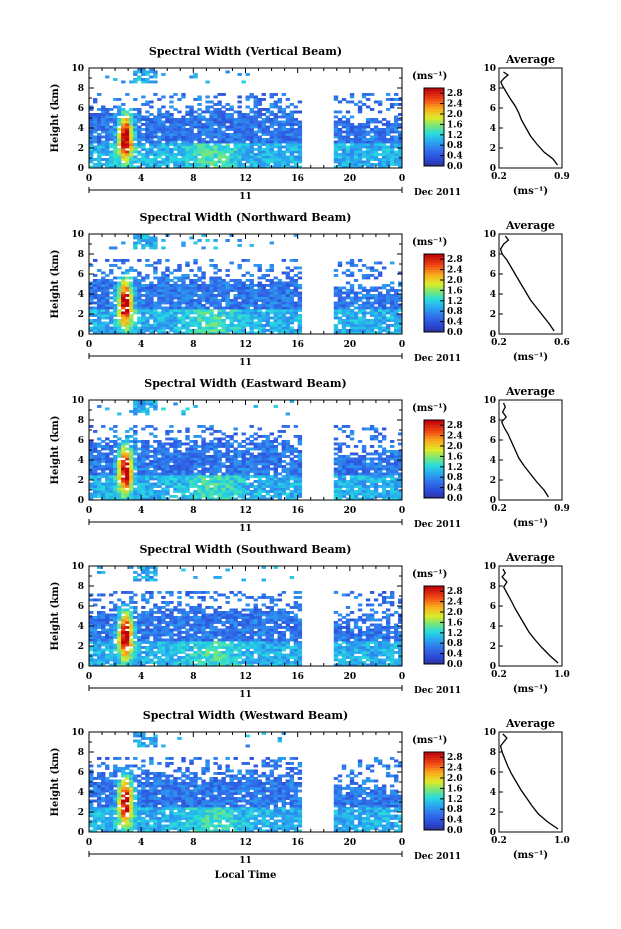 The width and height of the screenshot is (621, 929). What do you see at coordinates (530, 59) in the screenshot?
I see `profile-title: Average` at bounding box center [530, 59].